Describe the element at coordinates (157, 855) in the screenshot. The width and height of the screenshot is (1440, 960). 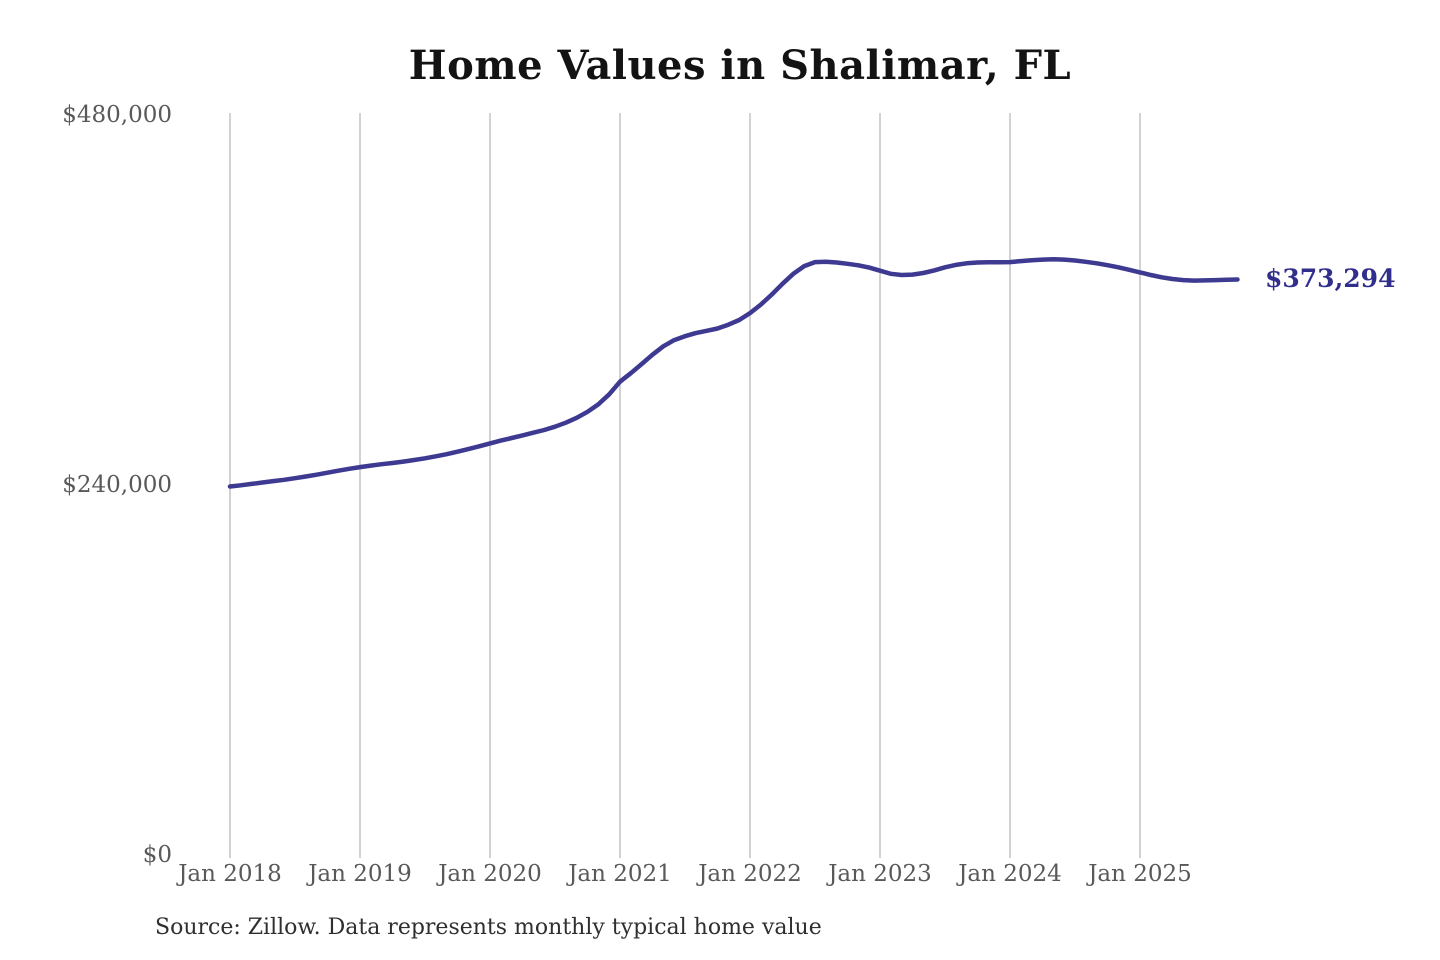
I see `y-axis-tick-label: $0` at that location.